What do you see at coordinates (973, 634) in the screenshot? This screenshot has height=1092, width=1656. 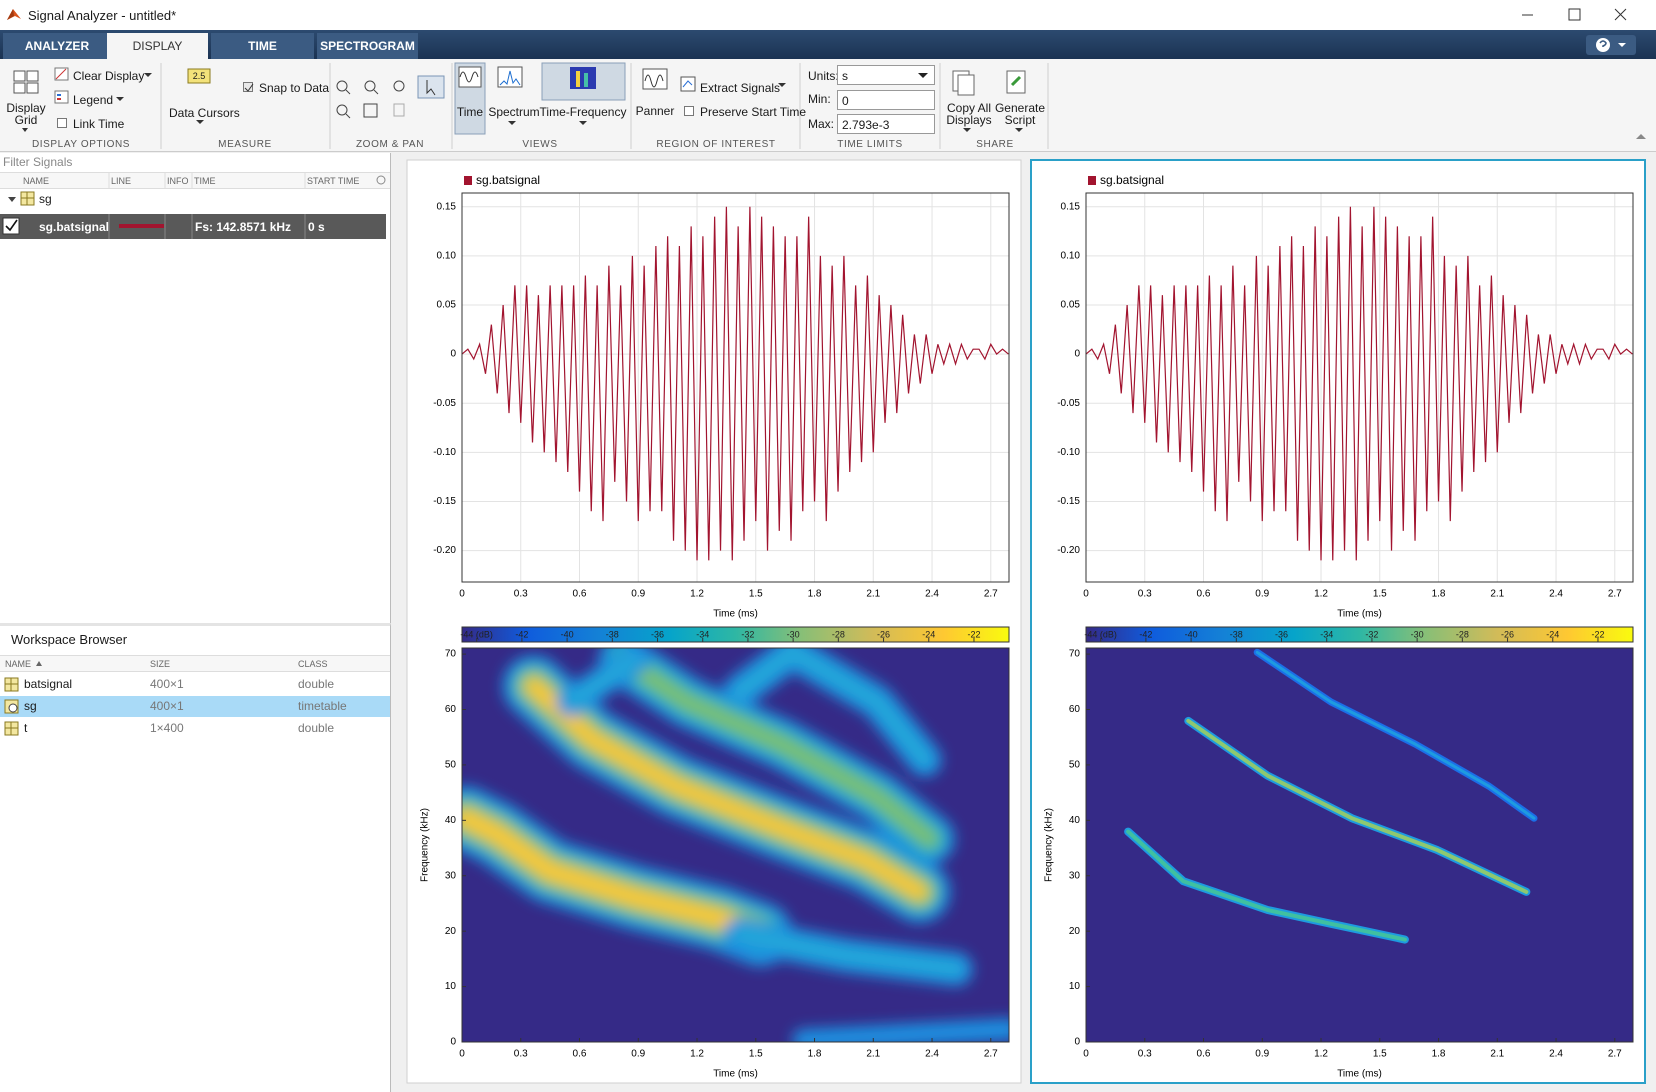 I see `colorbar-tick-label: -22` at bounding box center [973, 634].